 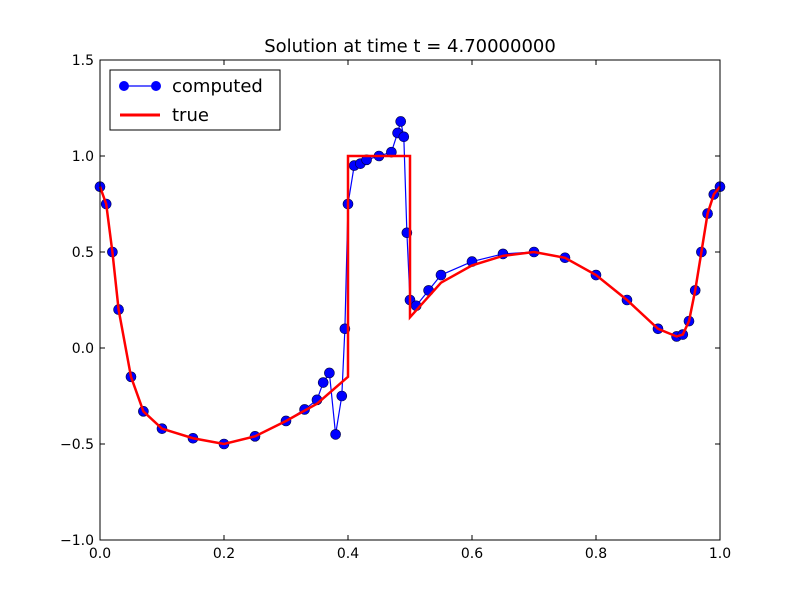 What do you see at coordinates (190, 115) in the screenshot?
I see `legend-true-label: true` at bounding box center [190, 115].